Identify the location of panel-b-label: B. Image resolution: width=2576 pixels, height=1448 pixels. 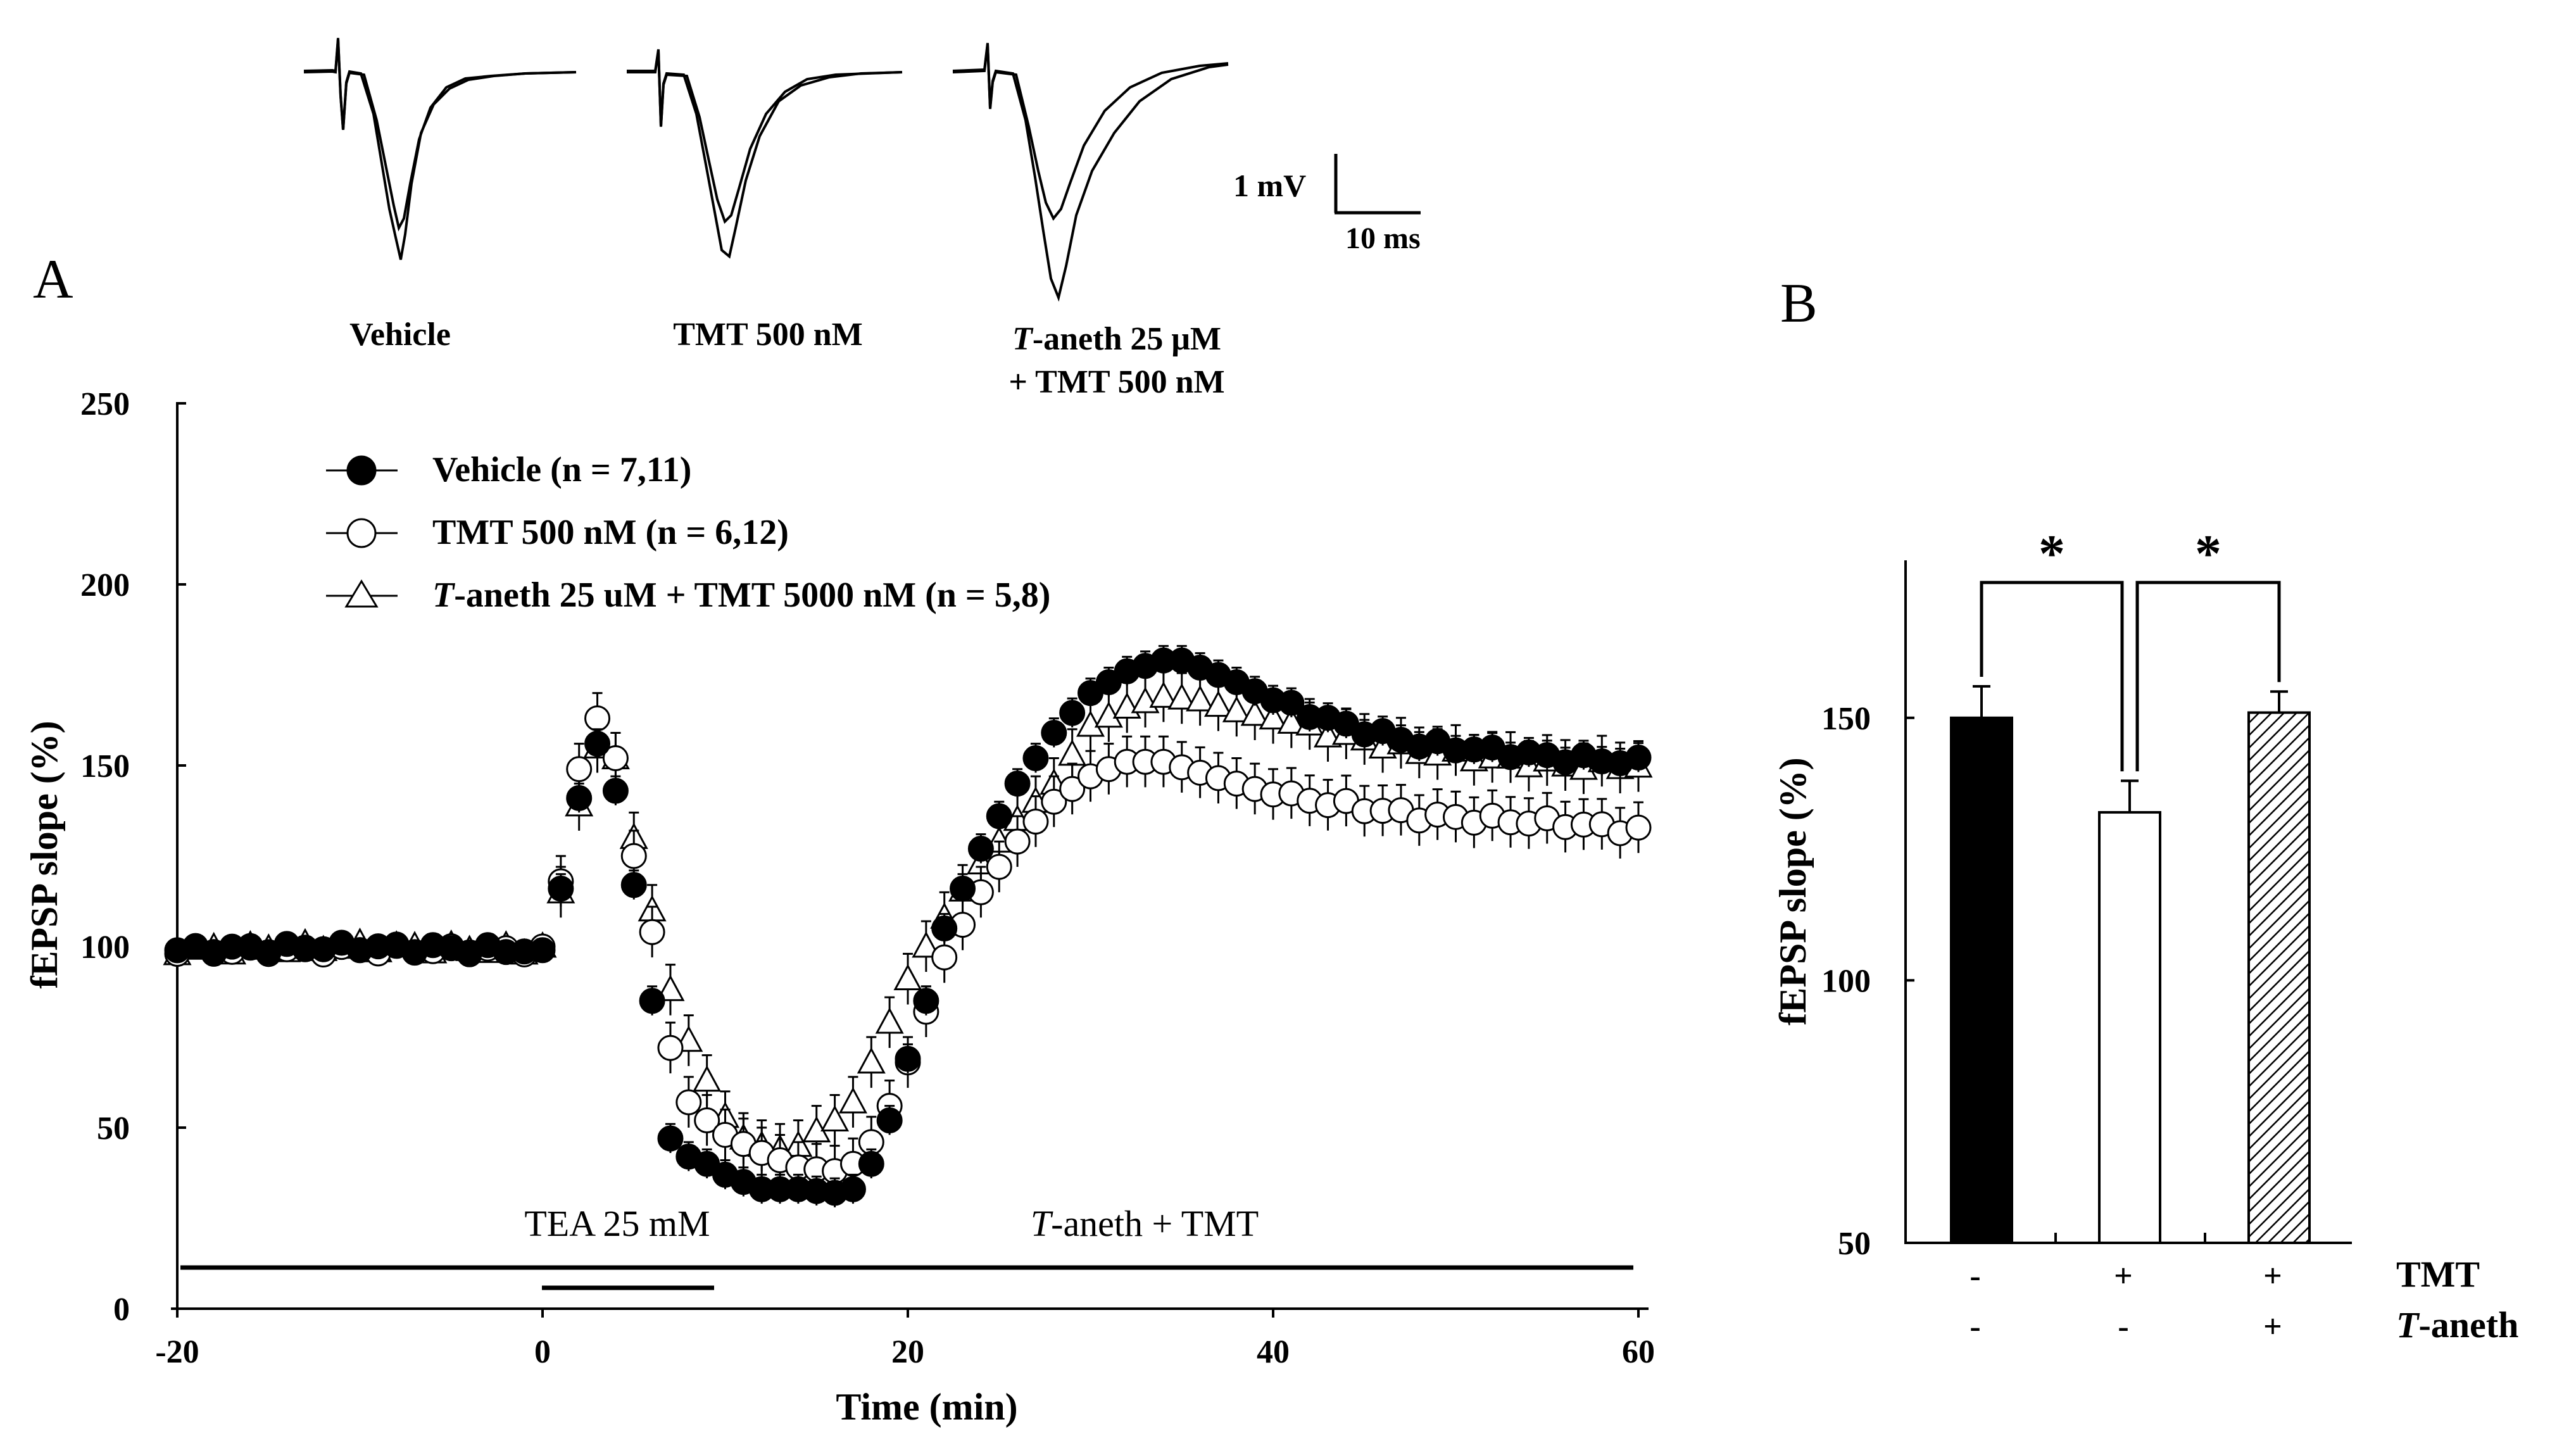
(1799, 303).